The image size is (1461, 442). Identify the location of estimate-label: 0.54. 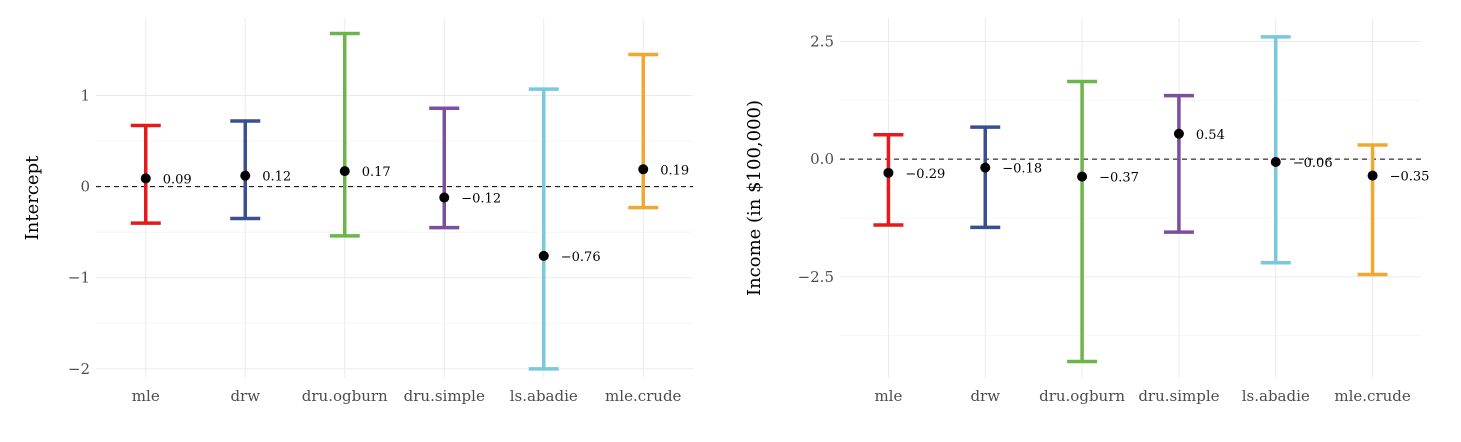
(1210, 135).